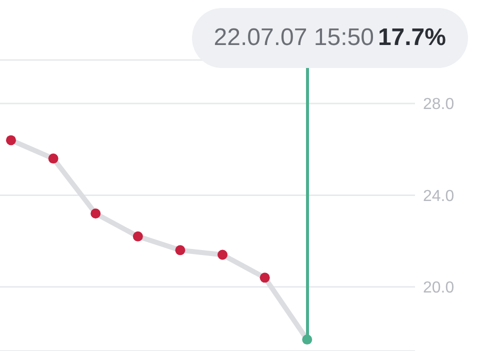 Image resolution: width=500 pixels, height=351 pixels. I want to click on y-tick-label: 28.0, so click(438, 105).